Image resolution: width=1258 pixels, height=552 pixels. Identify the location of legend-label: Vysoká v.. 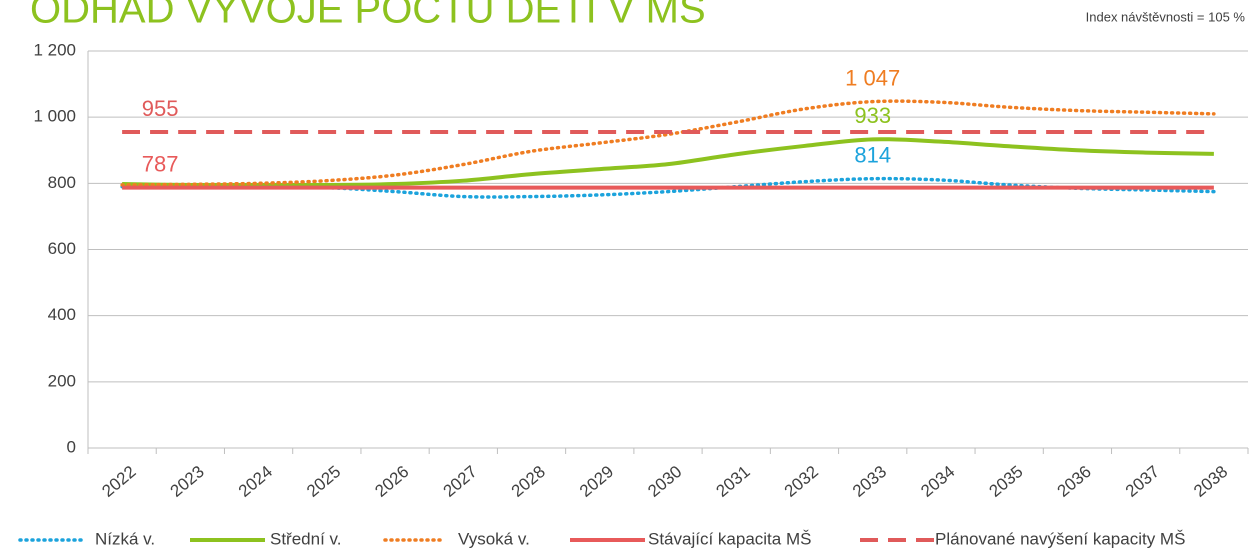
(494, 538).